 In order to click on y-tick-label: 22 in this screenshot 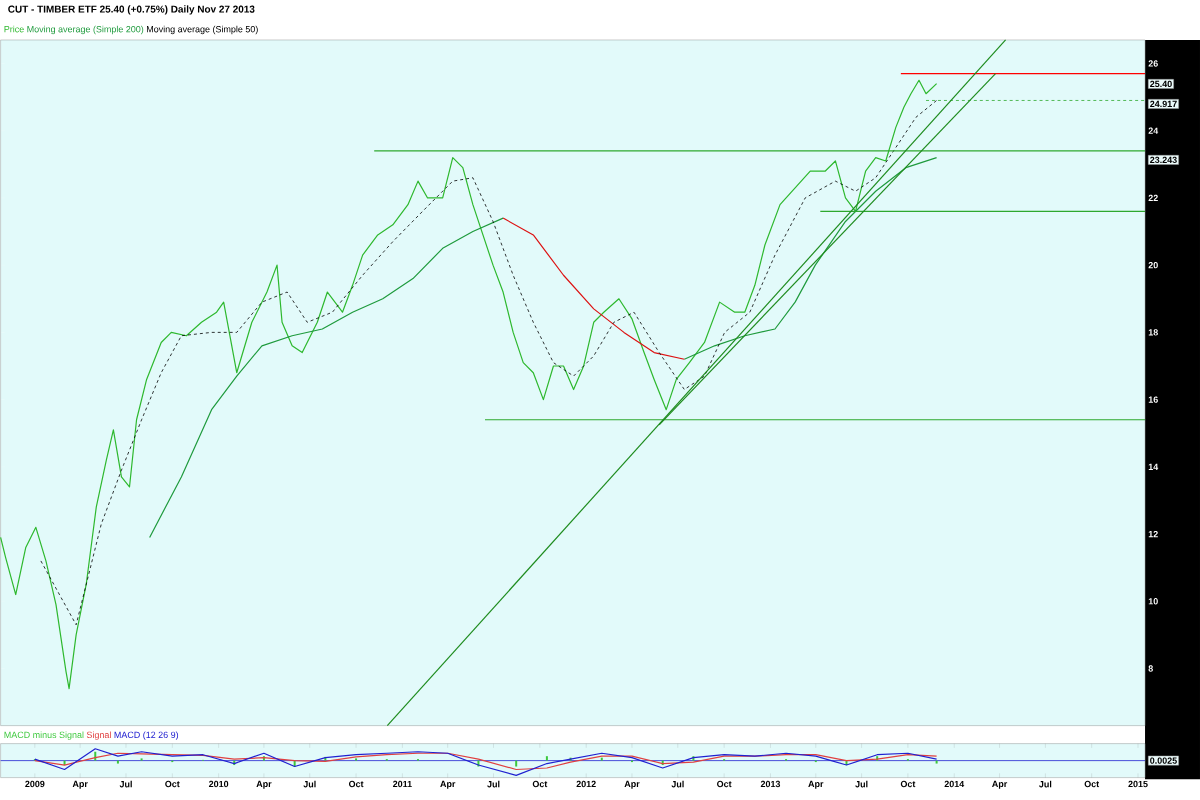, I will do `click(1153, 198)`.